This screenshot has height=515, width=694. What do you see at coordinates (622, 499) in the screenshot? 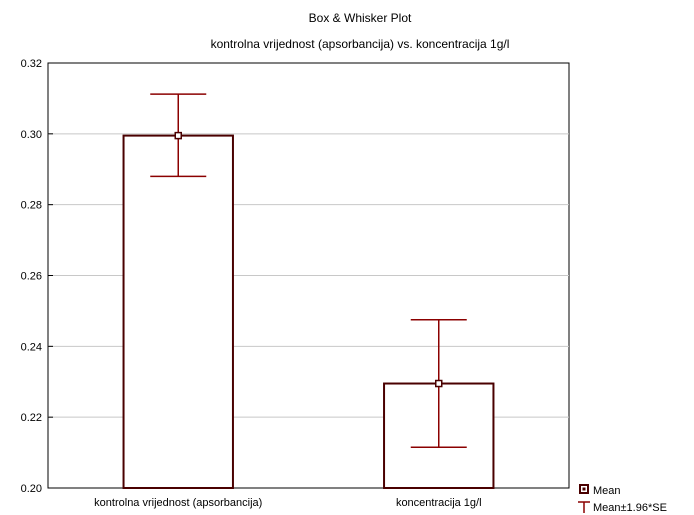
I see `legend: Mean Mean±1.96*SE` at bounding box center [622, 499].